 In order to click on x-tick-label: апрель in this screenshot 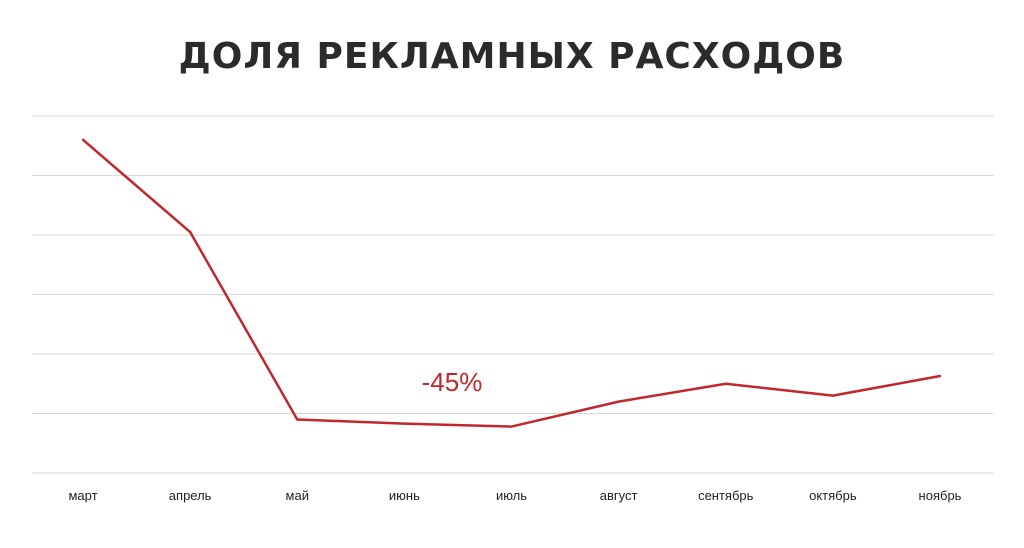, I will do `click(190, 495)`.